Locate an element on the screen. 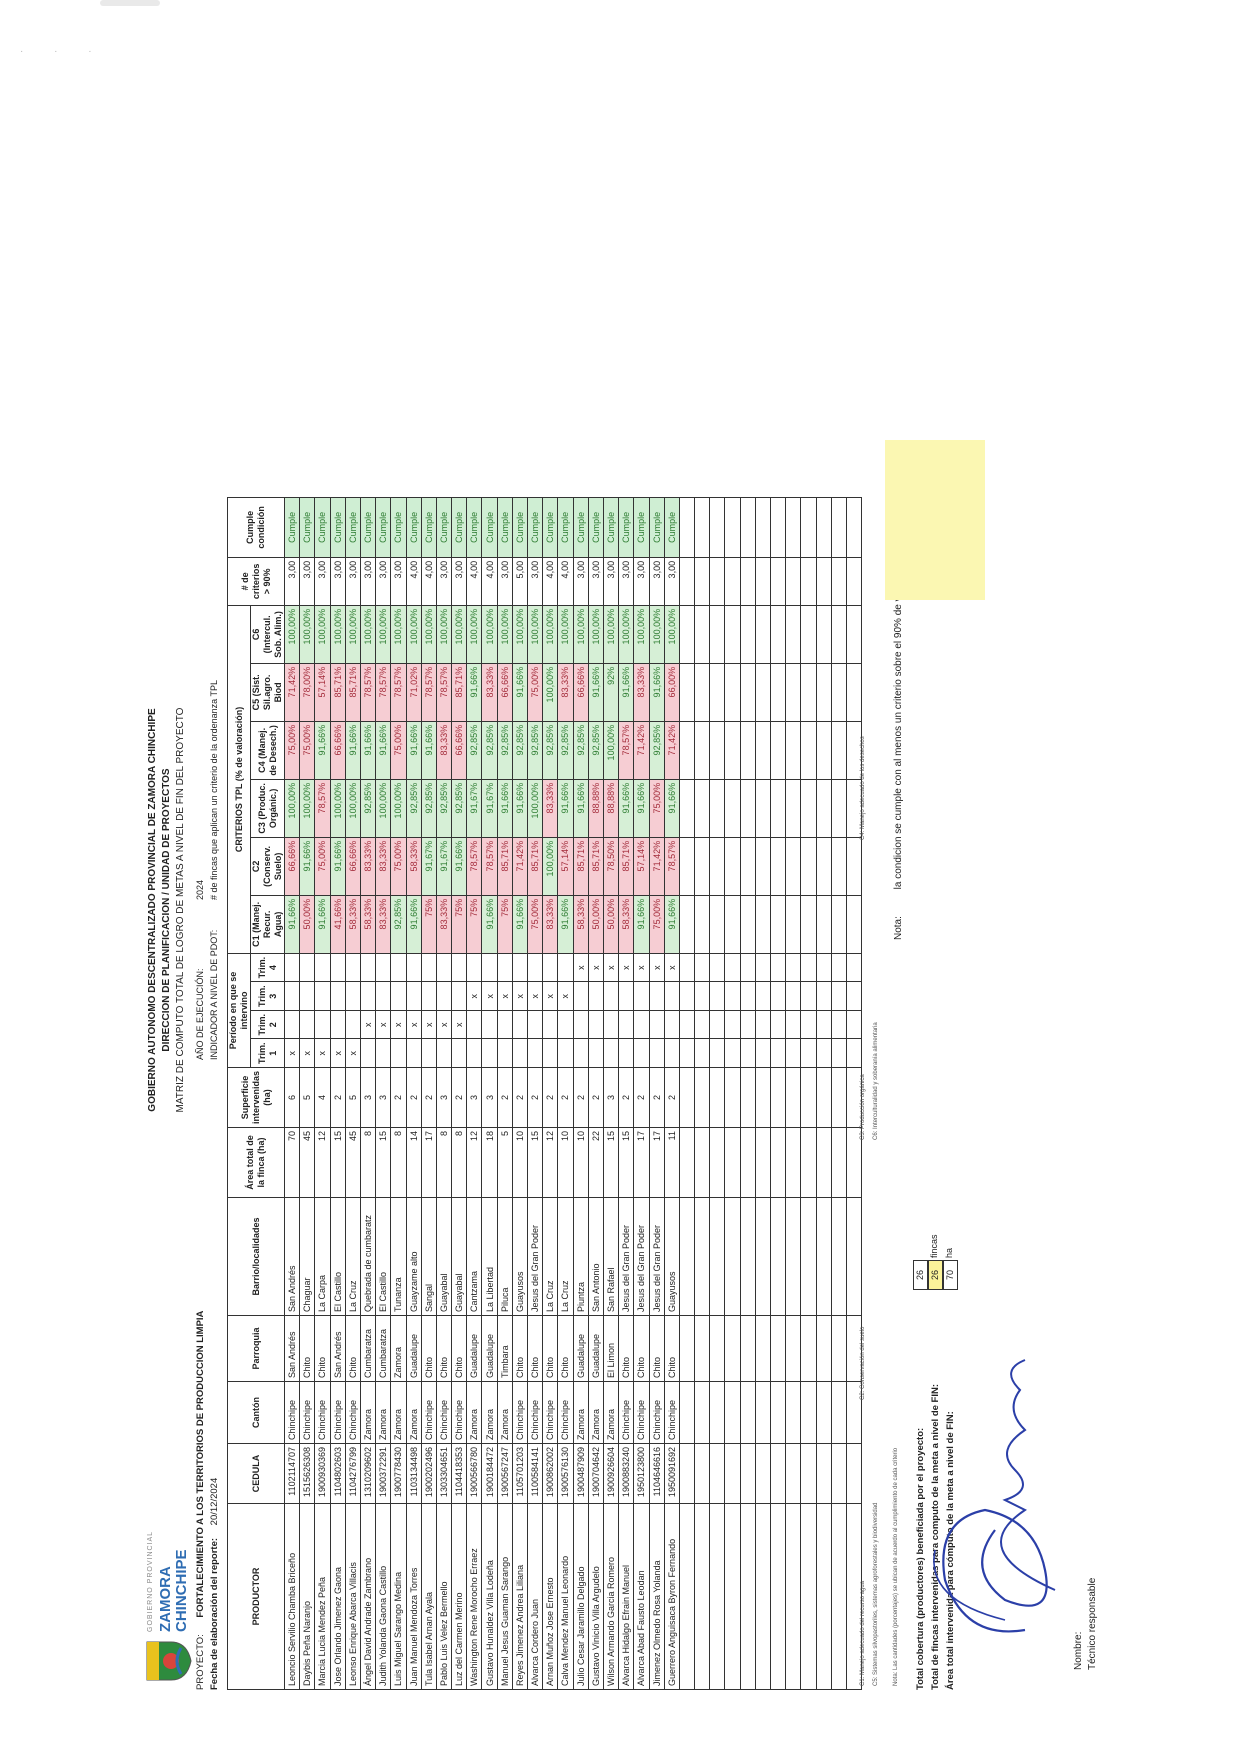 This screenshot has height=1759, width=1244. cell-ced: 1900704642 is located at coordinates (596, 1473).